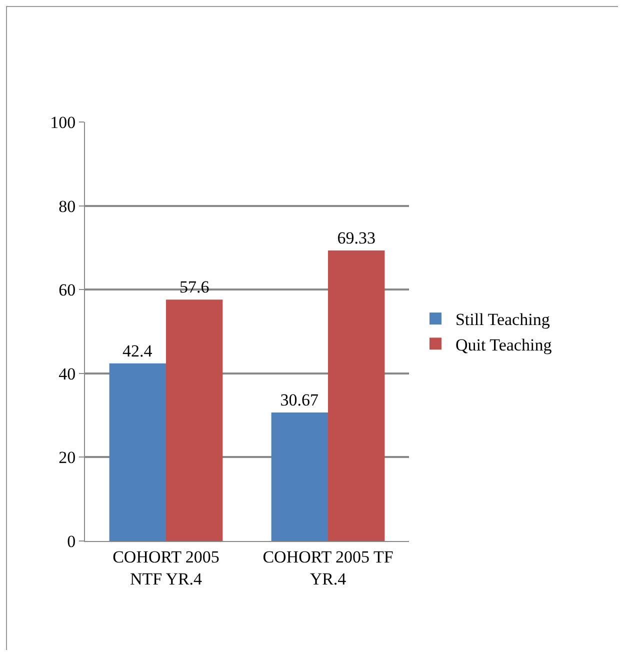 Image resolution: width=626 pixels, height=652 pixels. I want to click on y-tick-label: 20, so click(67, 458).